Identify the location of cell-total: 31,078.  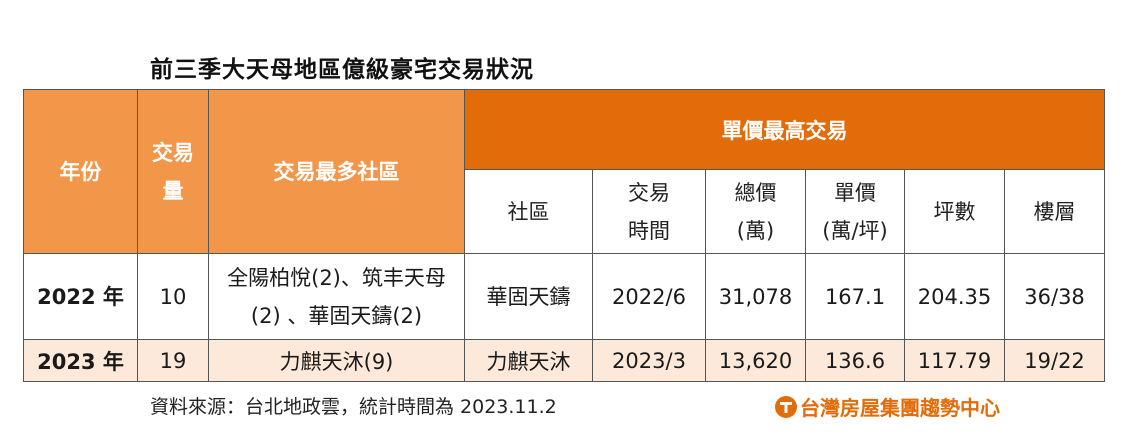
(755, 296).